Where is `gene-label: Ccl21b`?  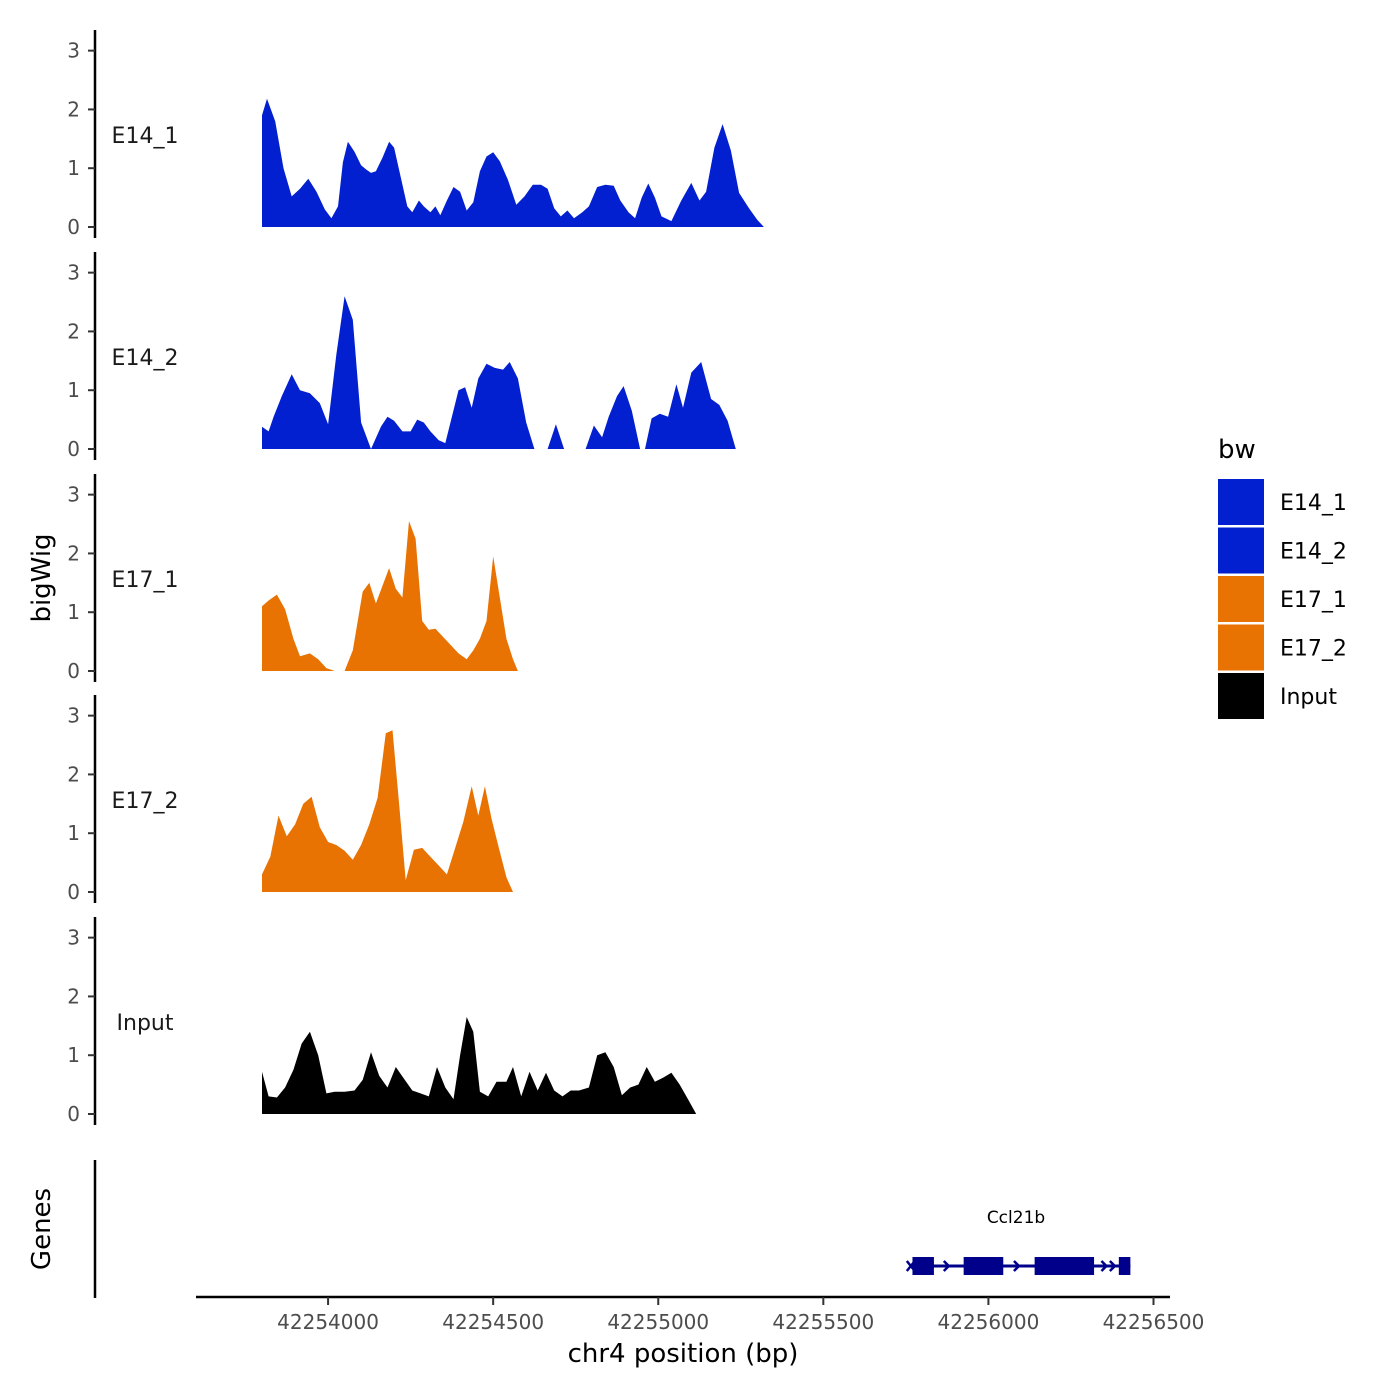 gene-label: Ccl21b is located at coordinates (1016, 1218).